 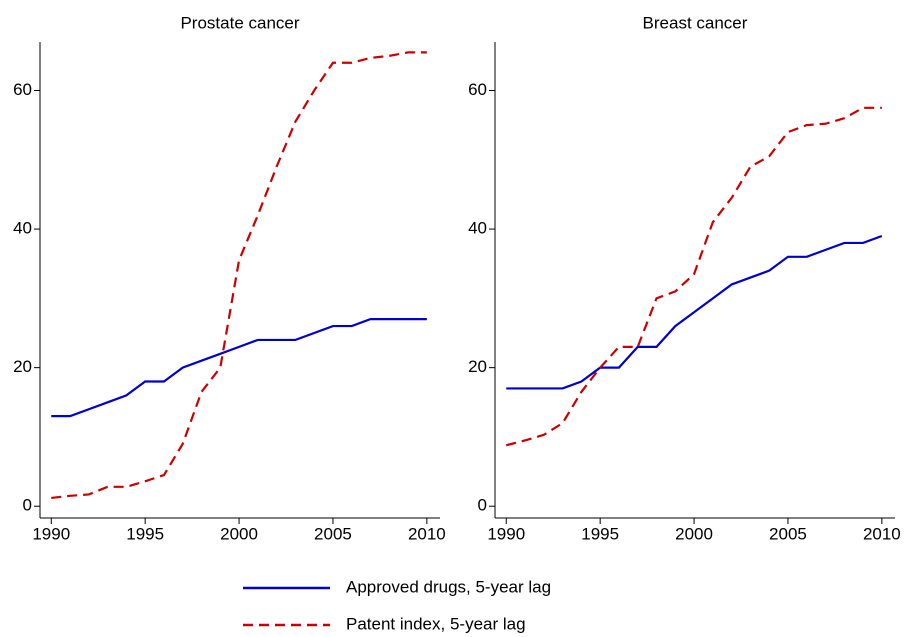 What do you see at coordinates (448, 586) in the screenshot?
I see `legend-label: Approved drugs, 5-year lag` at bounding box center [448, 586].